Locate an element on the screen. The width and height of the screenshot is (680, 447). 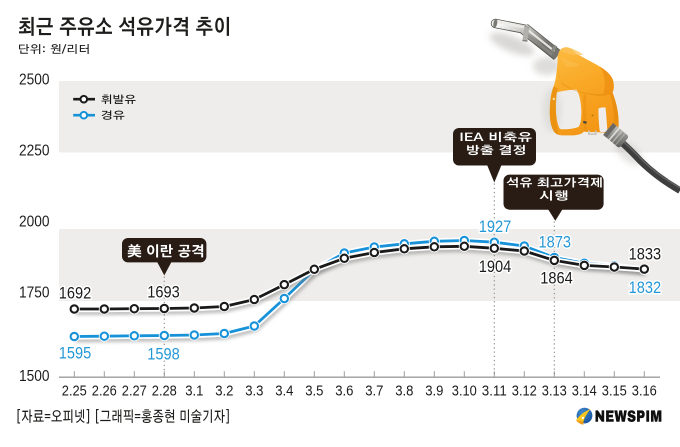
svg-text: 3.7 is located at coordinates (374, 392).